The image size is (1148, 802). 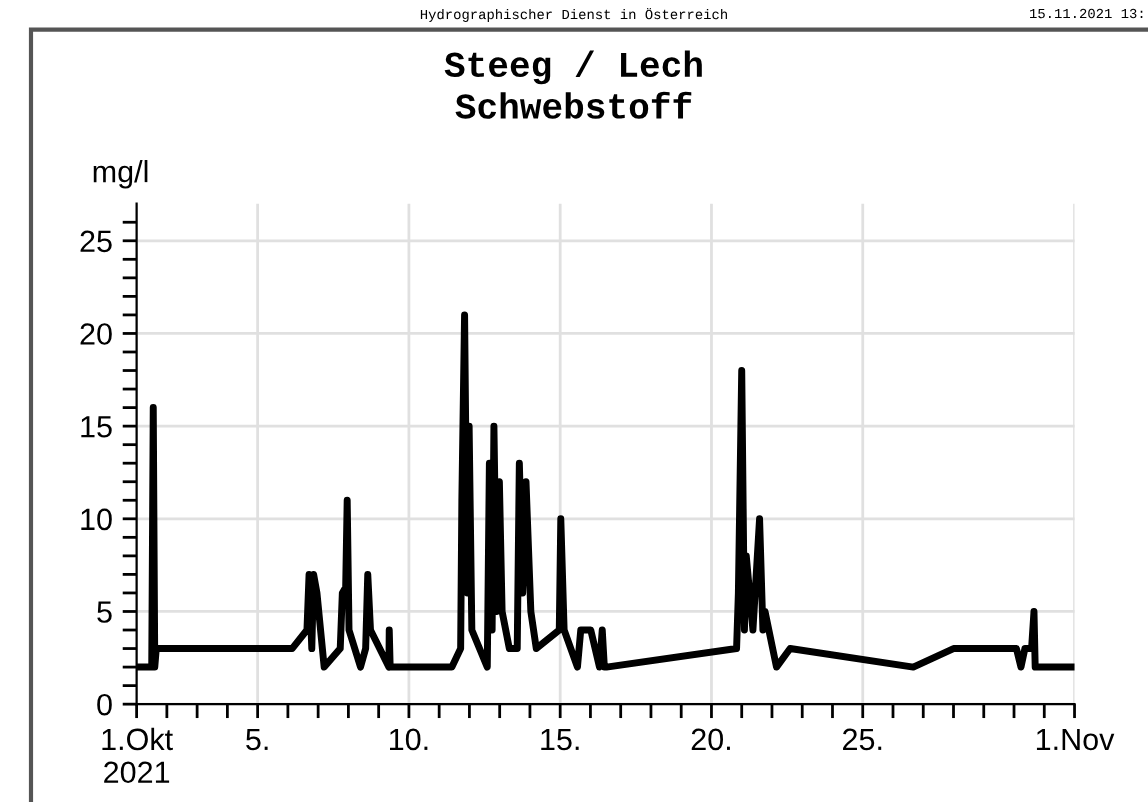 I want to click on y-tick-label: 5, so click(x=104, y=612).